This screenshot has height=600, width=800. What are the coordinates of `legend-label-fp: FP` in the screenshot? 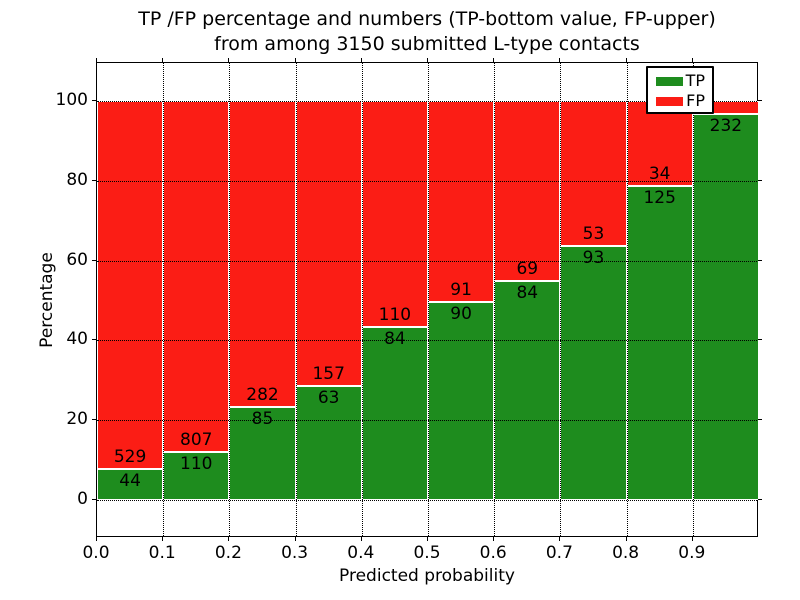 It's located at (695, 100).